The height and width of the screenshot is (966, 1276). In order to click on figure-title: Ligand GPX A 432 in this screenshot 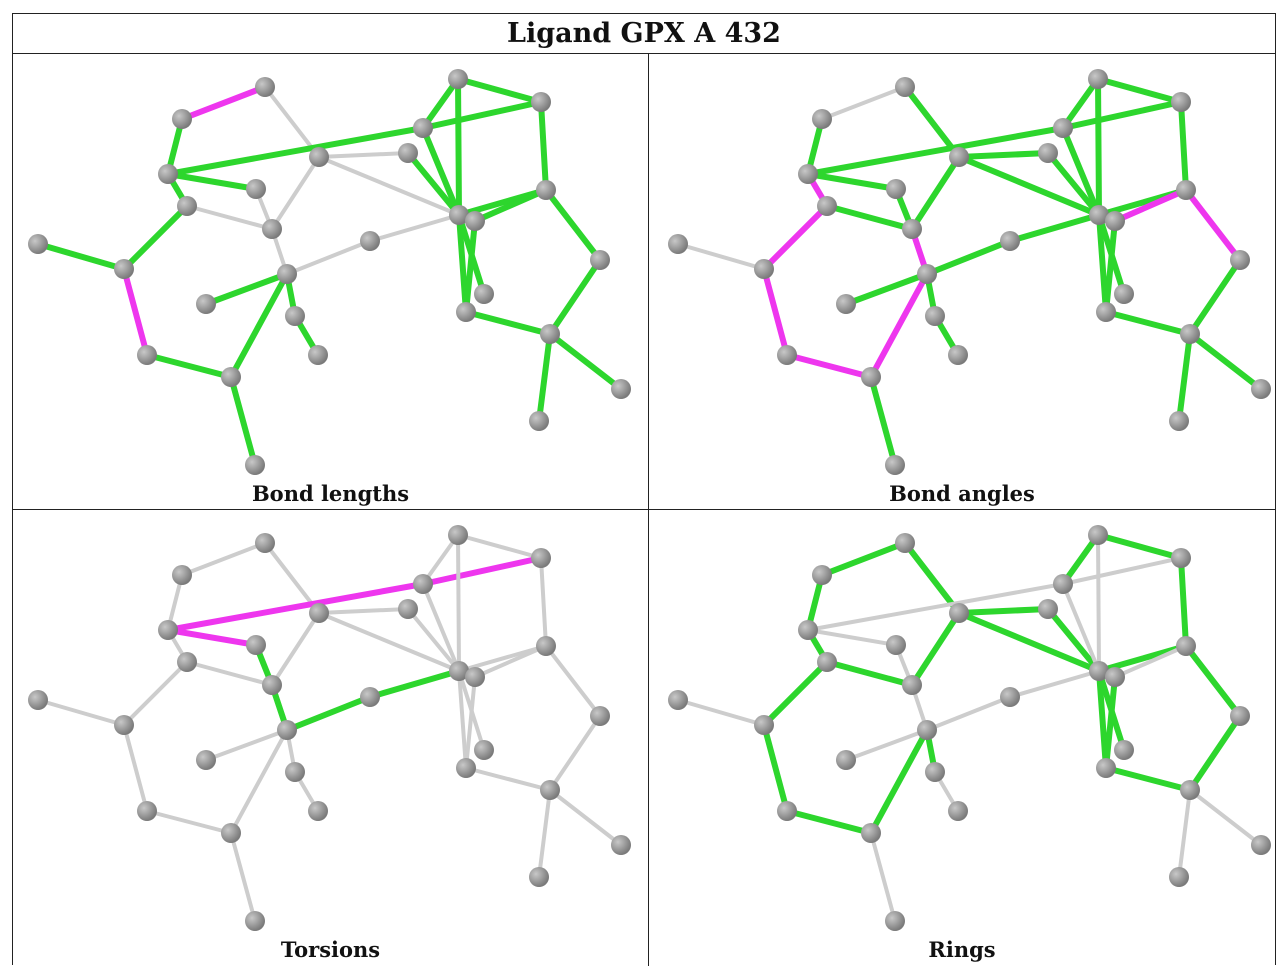, I will do `click(644, 34)`.